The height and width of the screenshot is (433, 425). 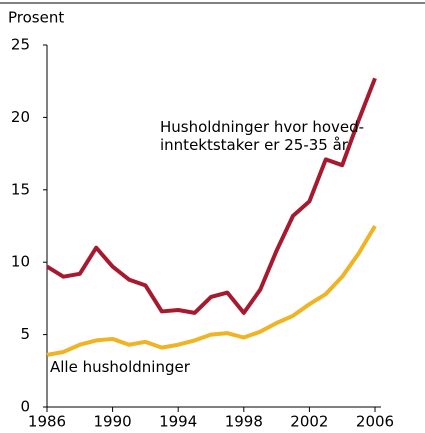 I want to click on x-tick-label: 1990, so click(x=113, y=422).